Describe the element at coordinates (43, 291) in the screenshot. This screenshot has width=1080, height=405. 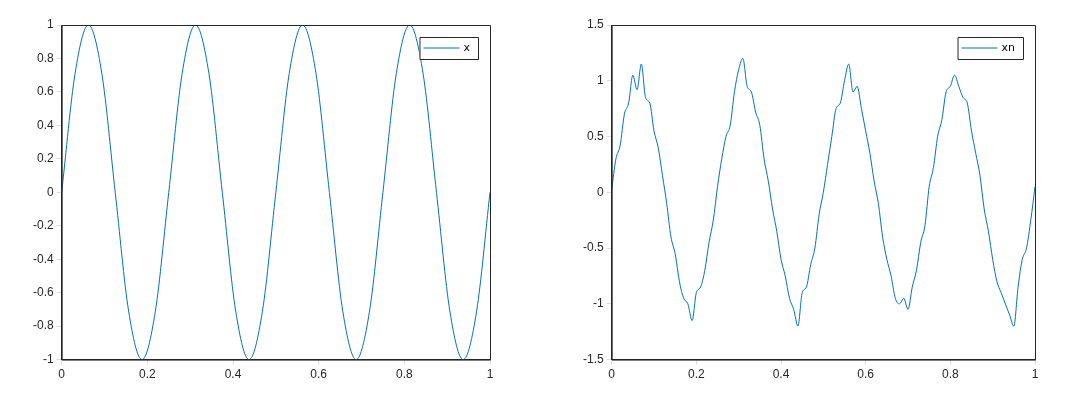
I see `y-tick-label: -0.6` at that location.